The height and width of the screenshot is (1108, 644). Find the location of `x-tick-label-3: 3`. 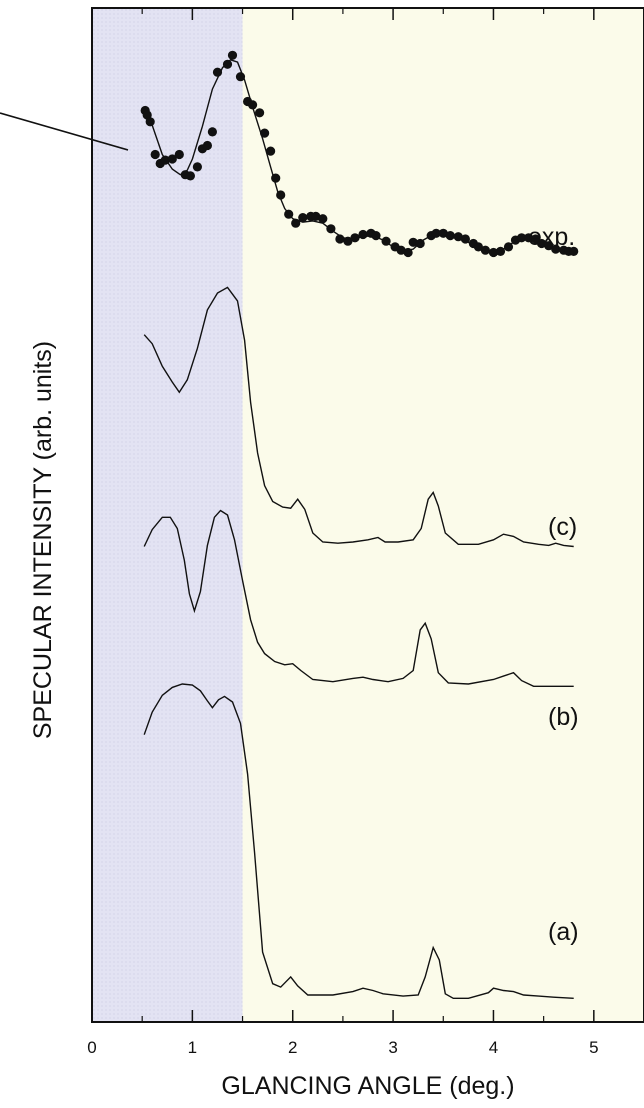

x-tick-label-3: 3 is located at coordinates (392, 1047).